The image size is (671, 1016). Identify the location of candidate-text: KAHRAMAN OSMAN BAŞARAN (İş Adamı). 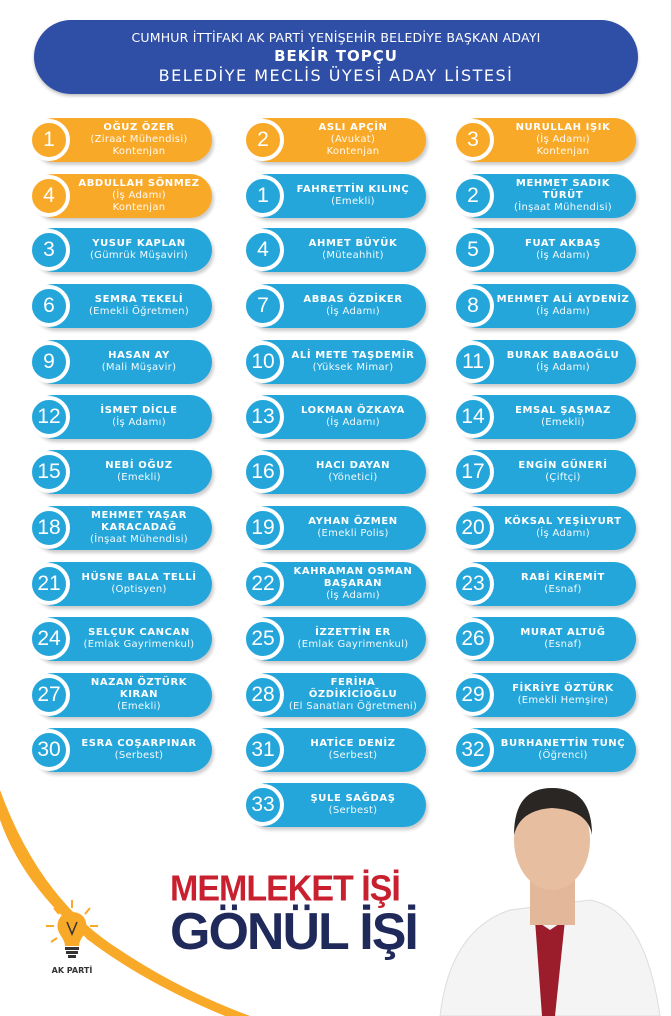
(353, 584).